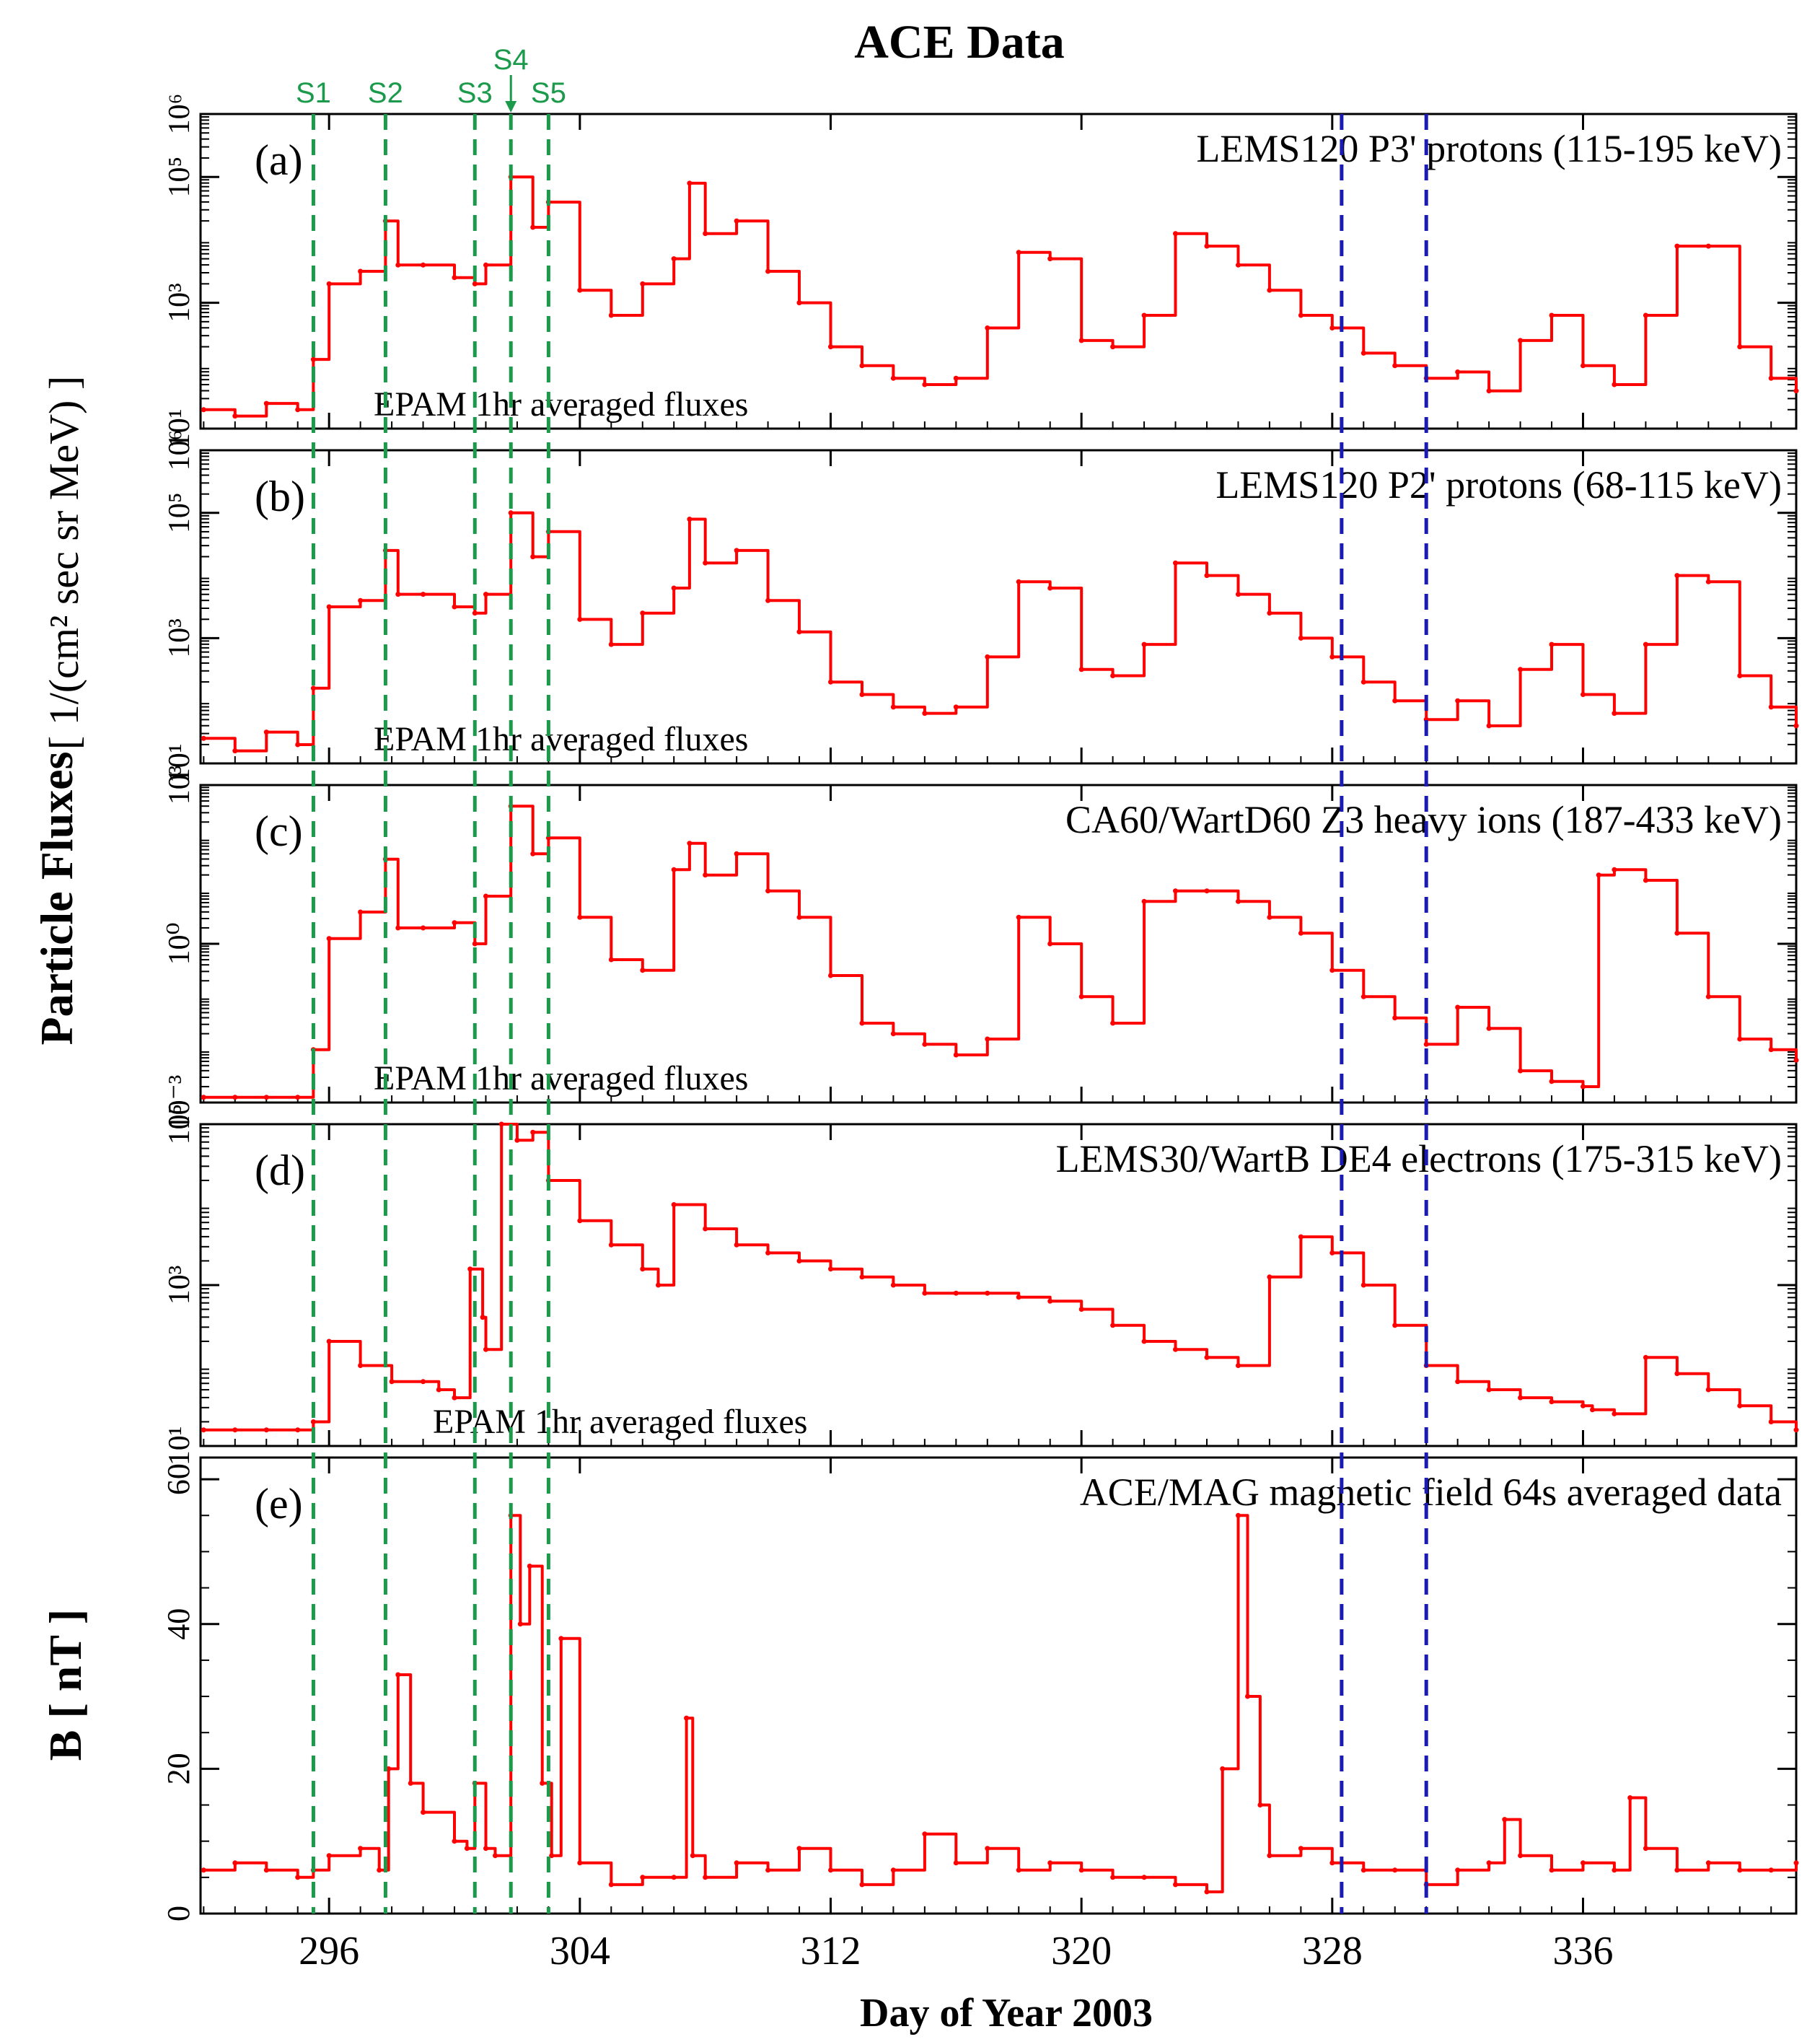  I want to click on y-axis-label-flux: Particle Fluxes, so click(56, 899).